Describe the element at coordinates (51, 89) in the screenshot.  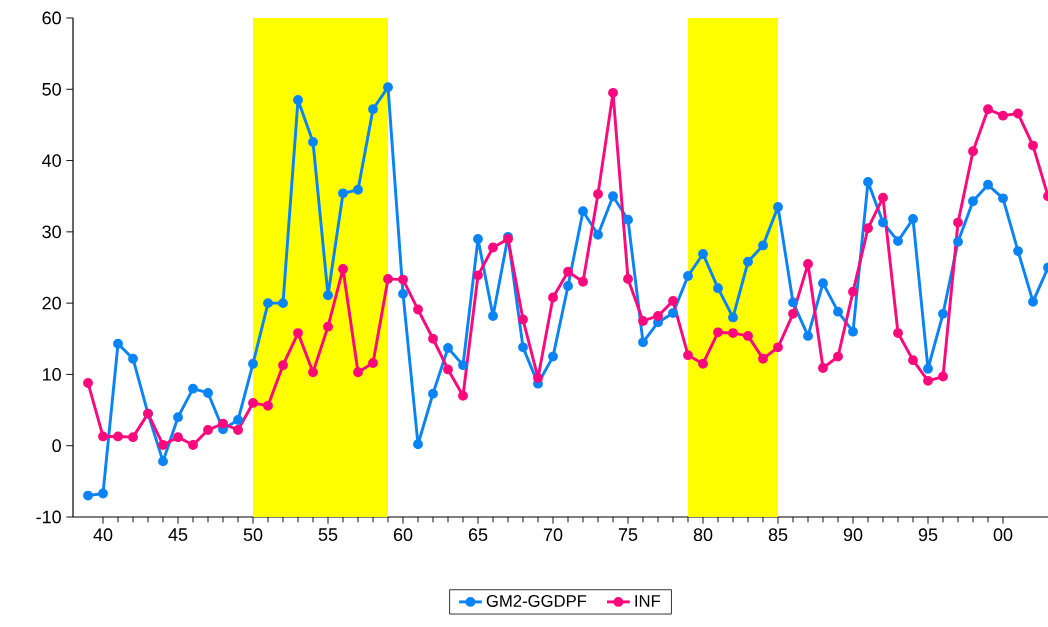
I see `y-tick-label: 50` at that location.